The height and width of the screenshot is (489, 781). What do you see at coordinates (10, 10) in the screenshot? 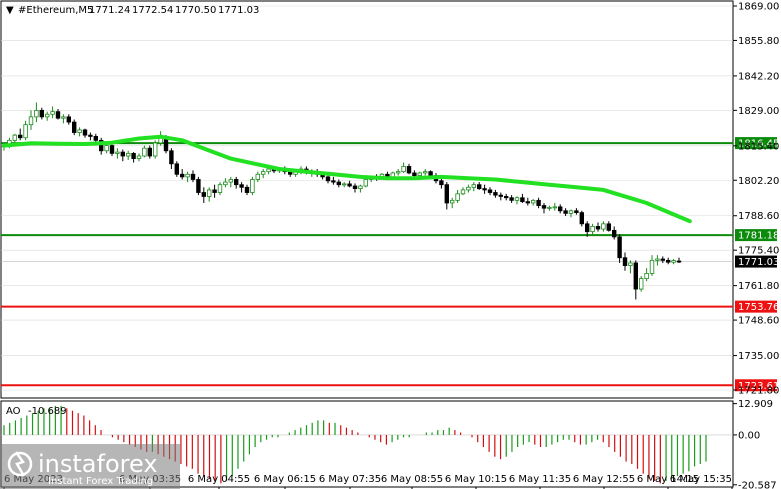
I see `chart-header-arrow: ▼` at bounding box center [10, 10].